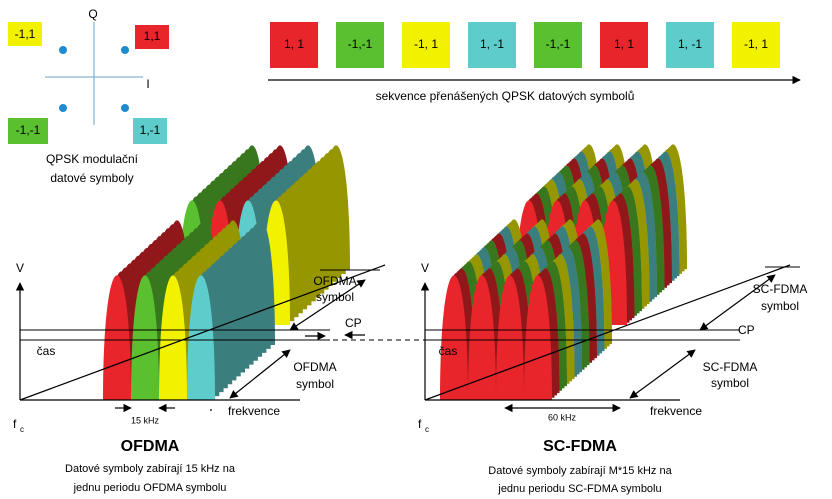 The height and width of the screenshot is (499, 832). What do you see at coordinates (150, 469) in the screenshot?
I see `caption: Datové symboly zabírají 15 kHz na` at bounding box center [150, 469].